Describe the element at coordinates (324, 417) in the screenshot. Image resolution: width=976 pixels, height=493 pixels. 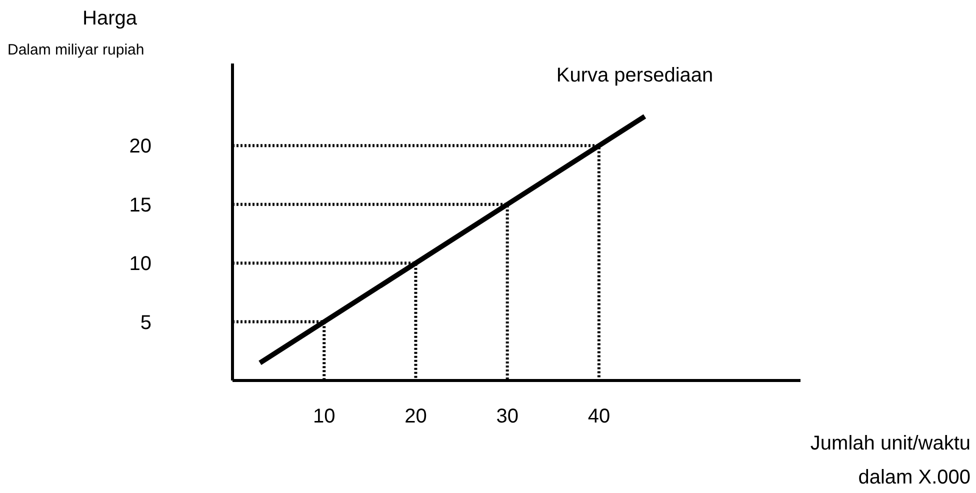
I see `x-tick-label: 10` at that location.